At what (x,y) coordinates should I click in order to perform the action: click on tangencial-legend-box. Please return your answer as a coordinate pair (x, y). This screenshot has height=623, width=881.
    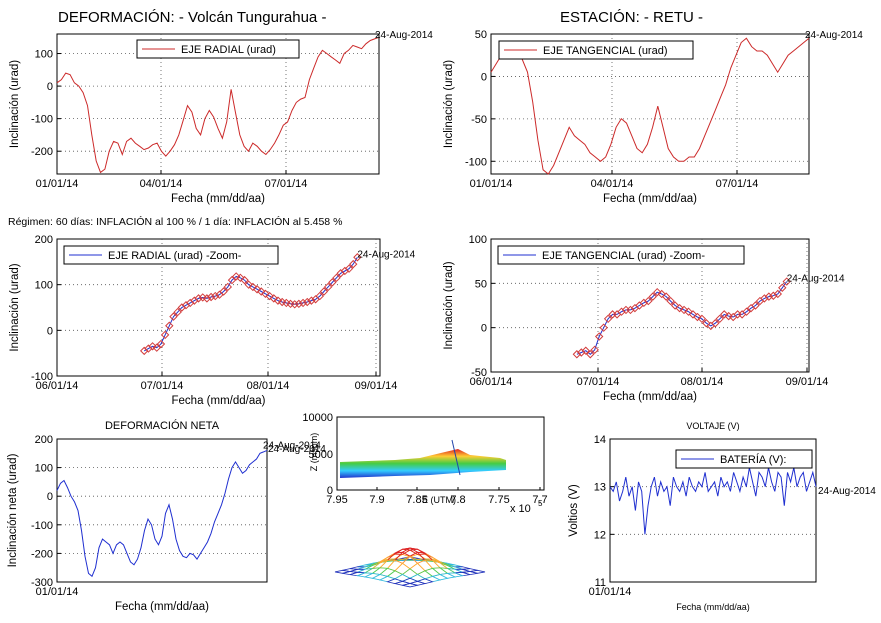
    Looking at the image, I should click on (596, 50).